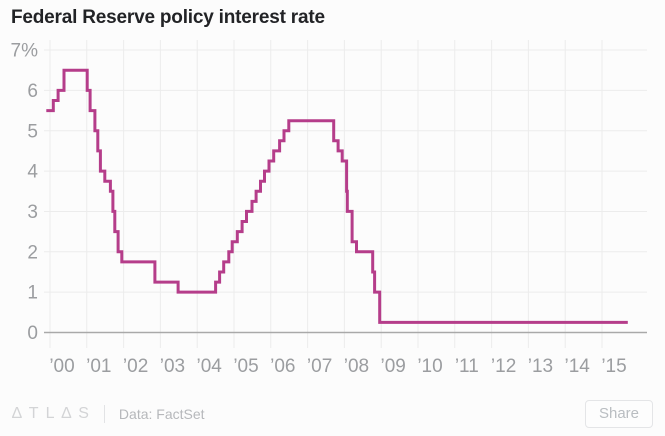 The image size is (665, 436). Describe the element at coordinates (161, 414) in the screenshot. I see `data-source-label: Data: FactSet` at that location.